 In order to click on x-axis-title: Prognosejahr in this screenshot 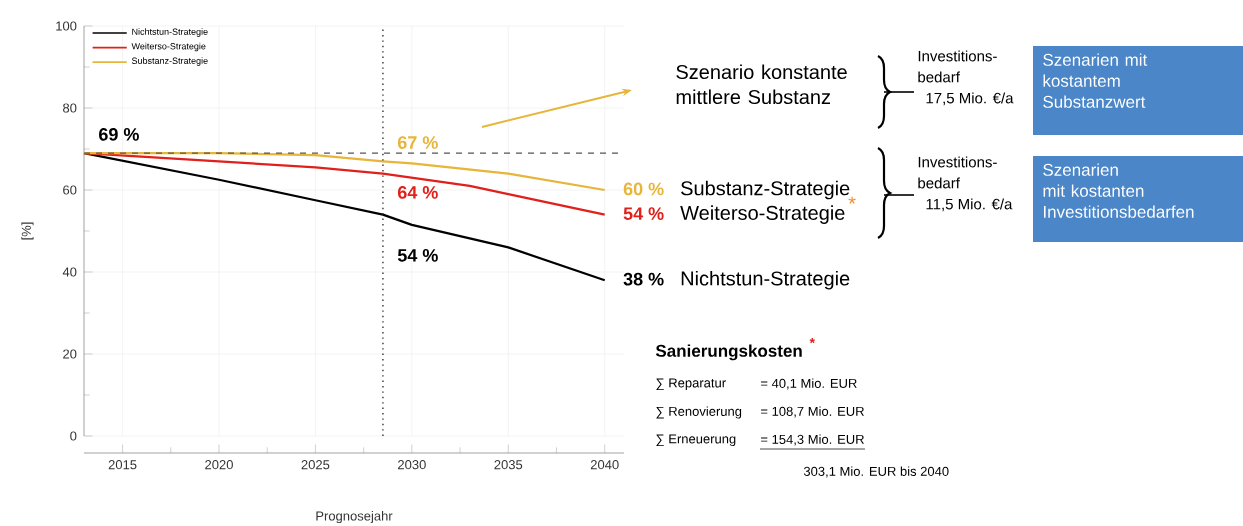, I will do `click(354, 517)`.